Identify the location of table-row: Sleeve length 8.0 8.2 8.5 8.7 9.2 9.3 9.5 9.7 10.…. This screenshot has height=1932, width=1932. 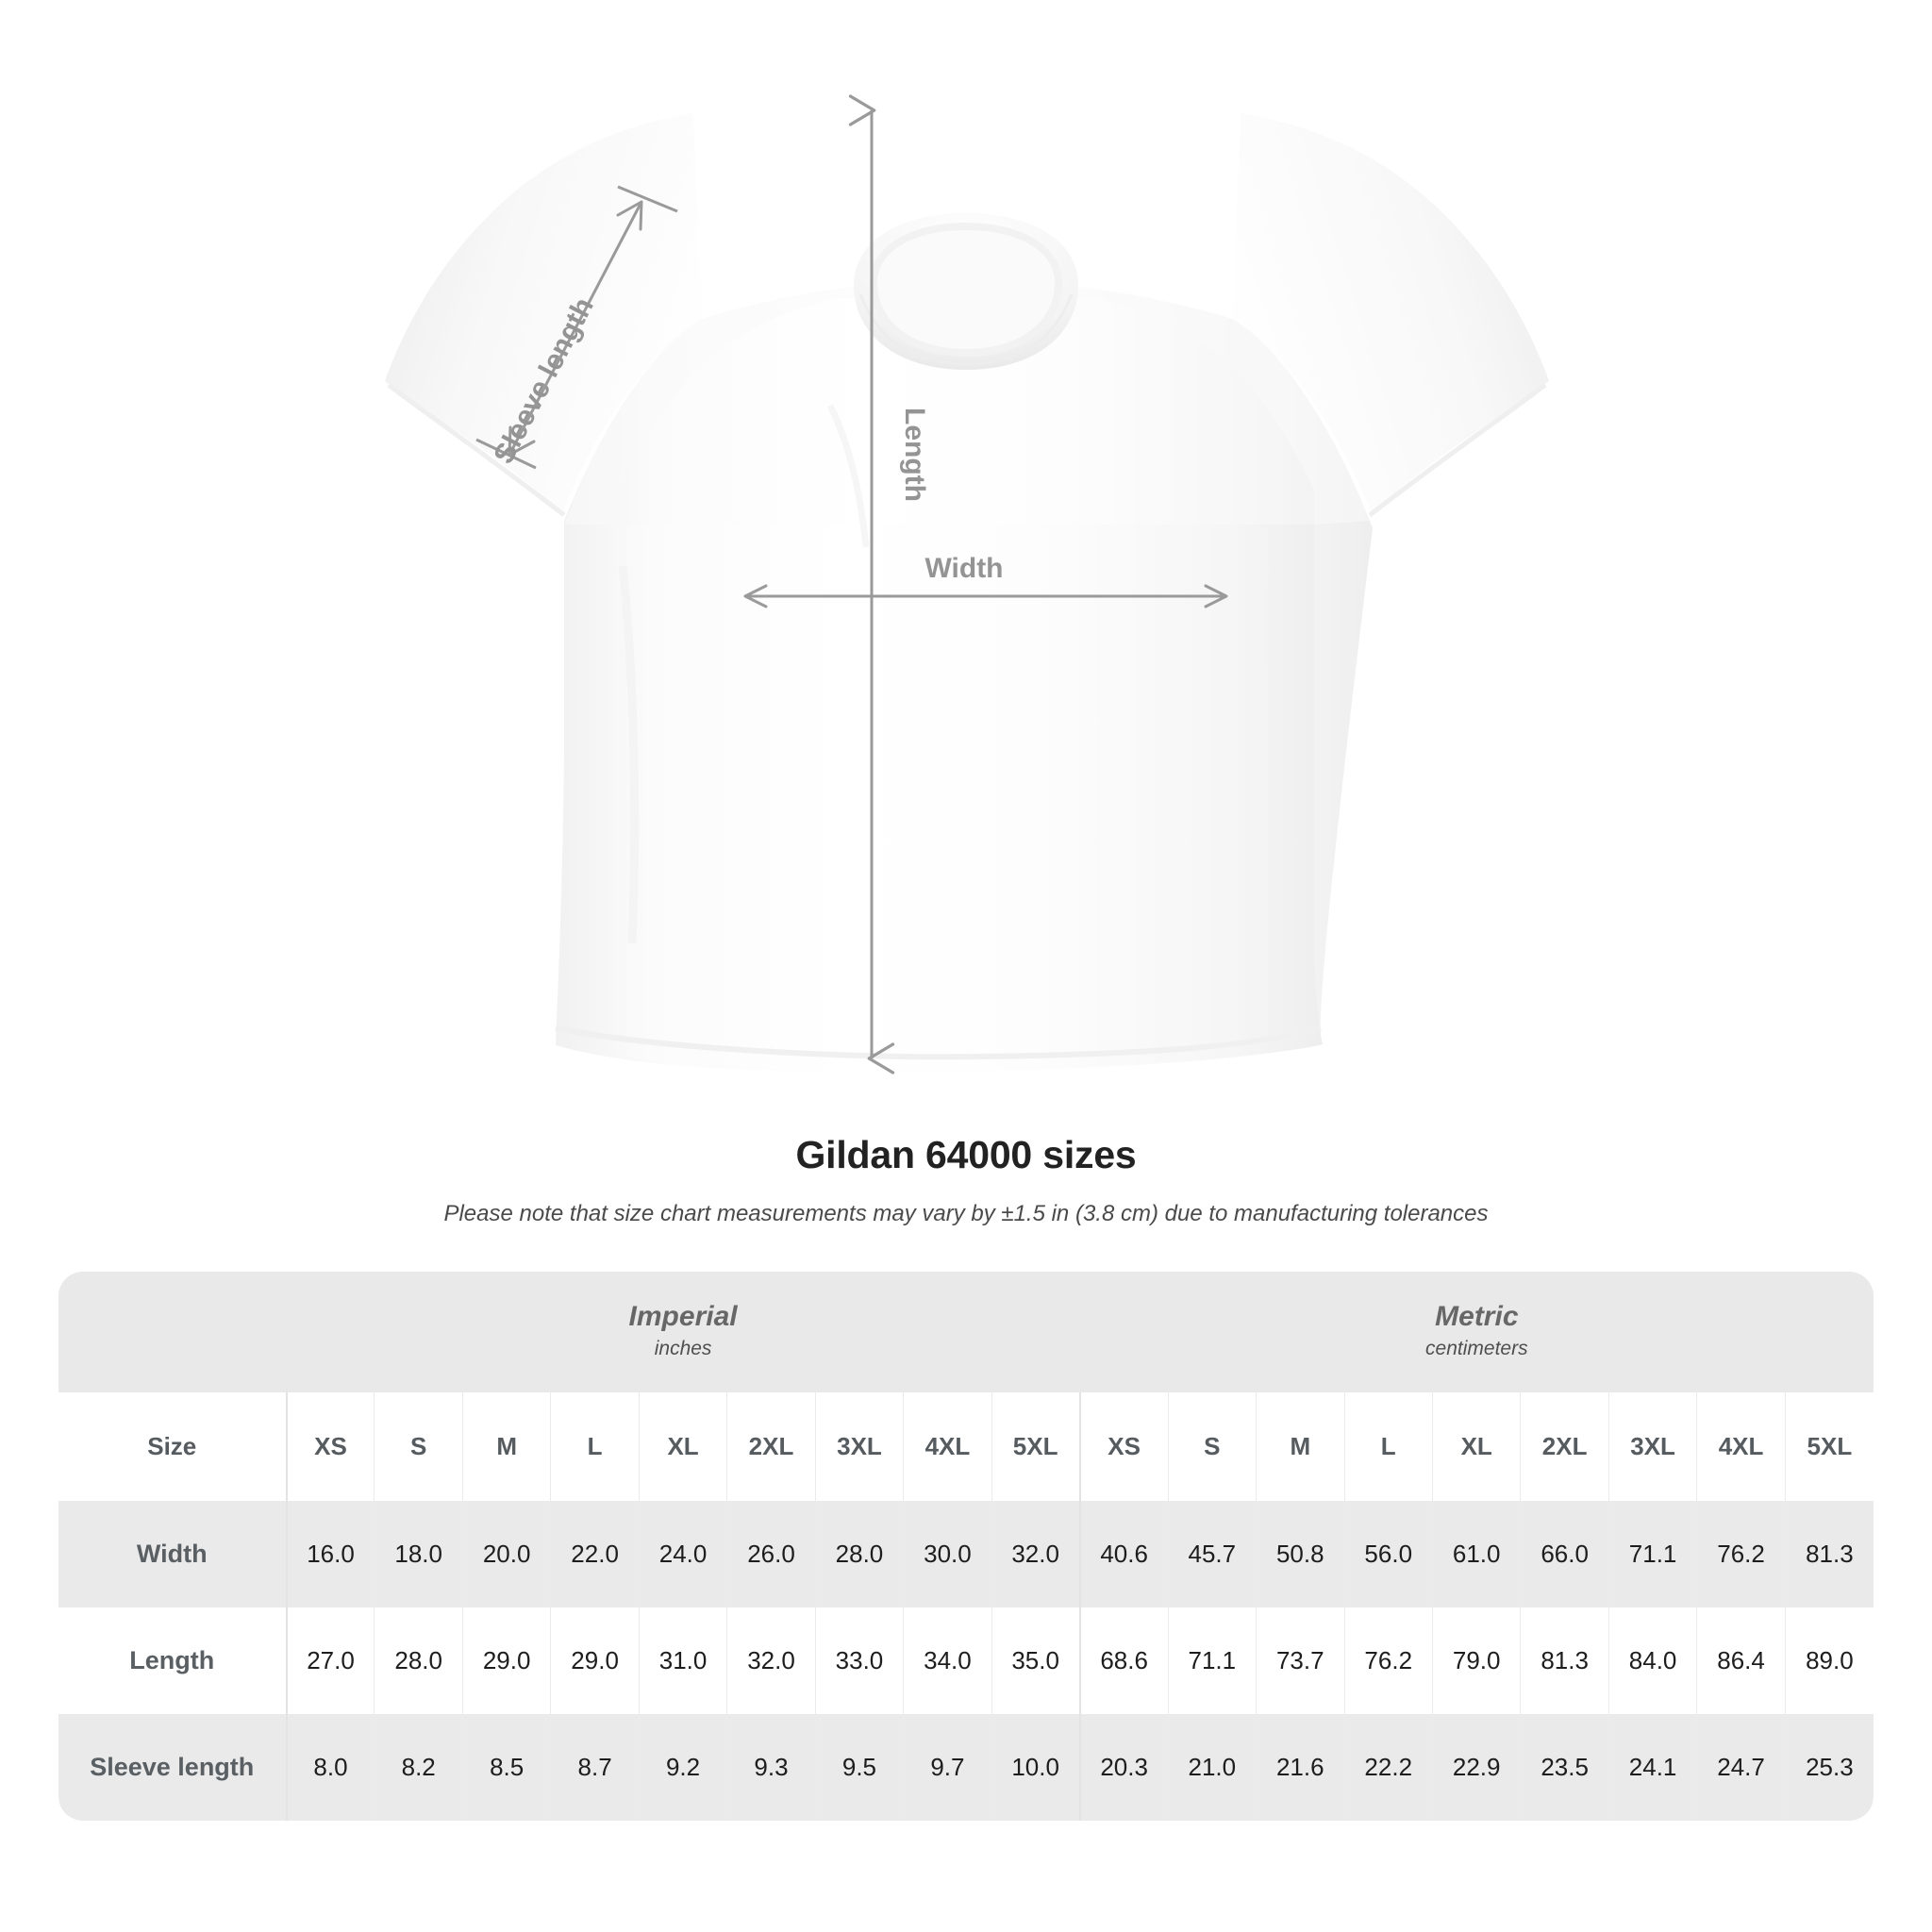
(966, 1768).